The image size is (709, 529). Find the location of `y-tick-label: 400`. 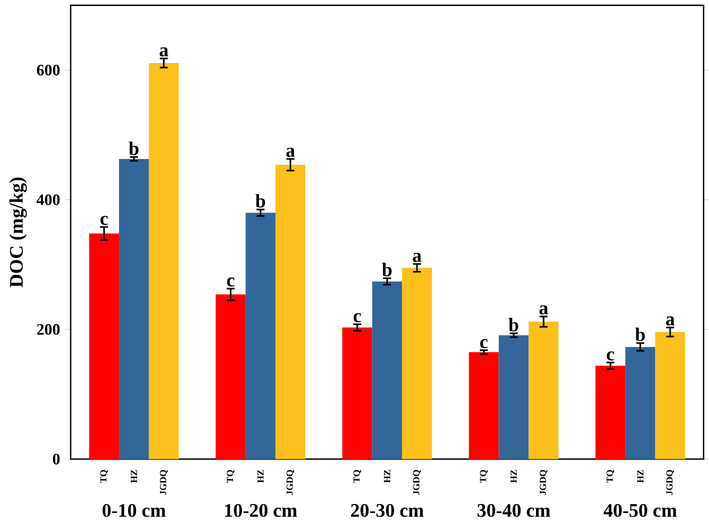

y-tick-label: 400 is located at coordinates (48, 200).